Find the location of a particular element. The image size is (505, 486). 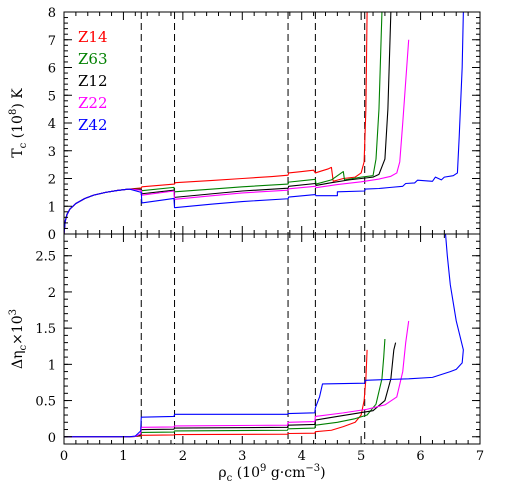

x-axis-exp2: −3 is located at coordinates (312, 468).